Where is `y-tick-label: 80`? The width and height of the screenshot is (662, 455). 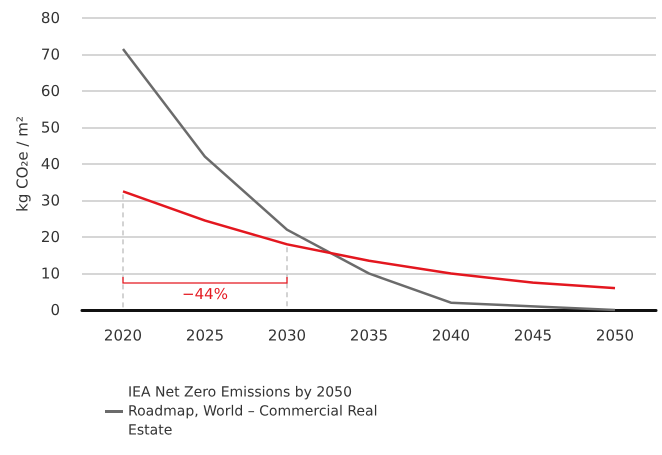
y-tick-label: 80 is located at coordinates (50, 18).